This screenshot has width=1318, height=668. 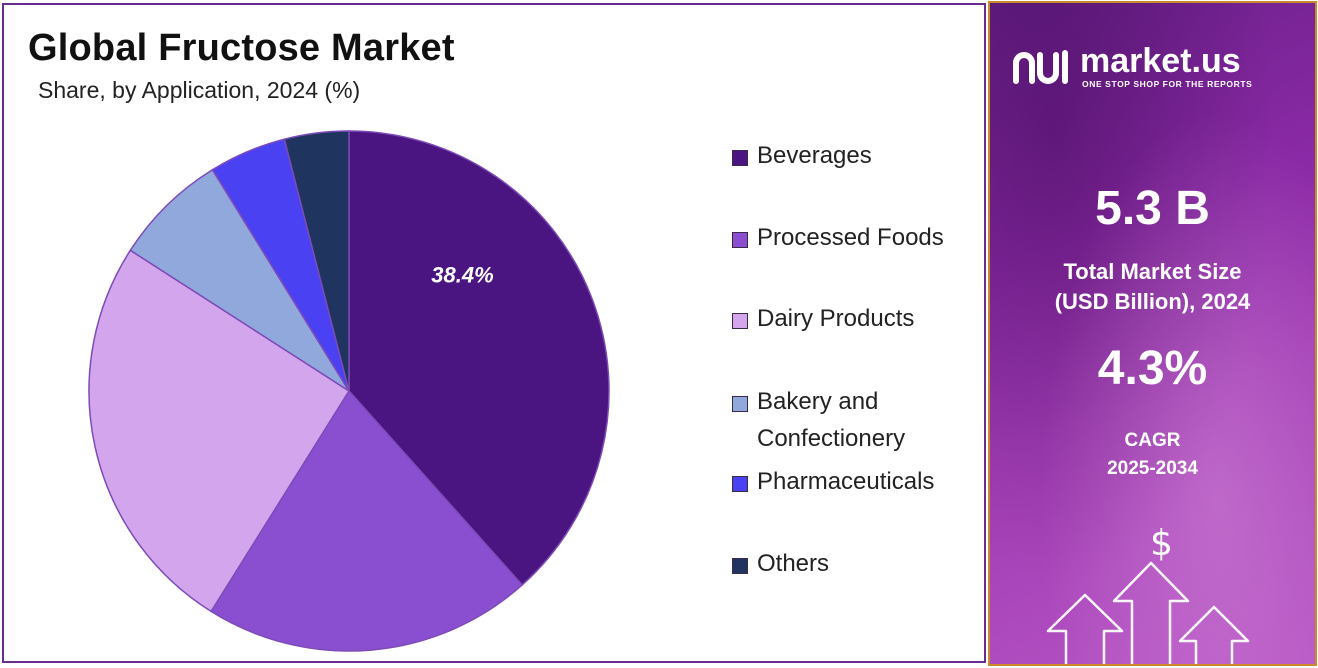 What do you see at coordinates (1152, 271) in the screenshot?
I see `market-size-label: Total Market Size` at bounding box center [1152, 271].